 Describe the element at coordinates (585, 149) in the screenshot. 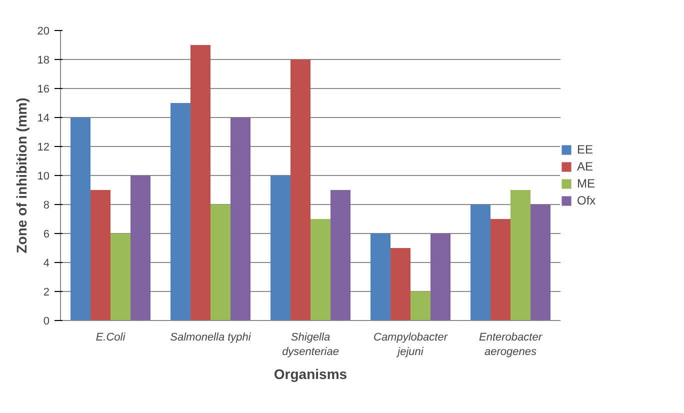

I see `legend-label: EE` at that location.